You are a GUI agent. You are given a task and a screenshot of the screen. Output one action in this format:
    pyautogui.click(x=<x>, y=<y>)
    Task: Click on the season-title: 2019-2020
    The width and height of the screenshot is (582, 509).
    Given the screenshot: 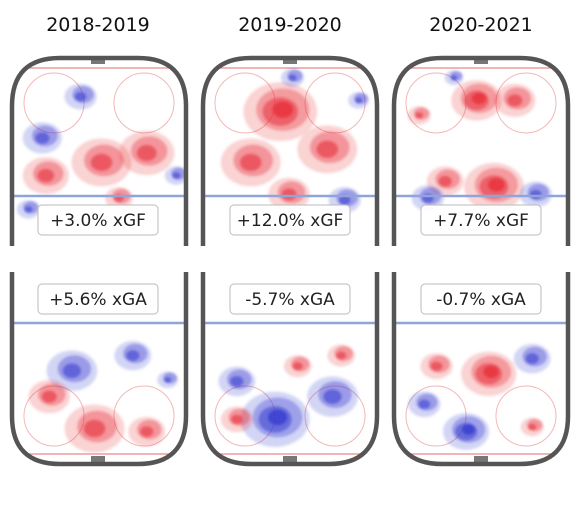 What is the action you would take?
    pyautogui.click(x=290, y=25)
    